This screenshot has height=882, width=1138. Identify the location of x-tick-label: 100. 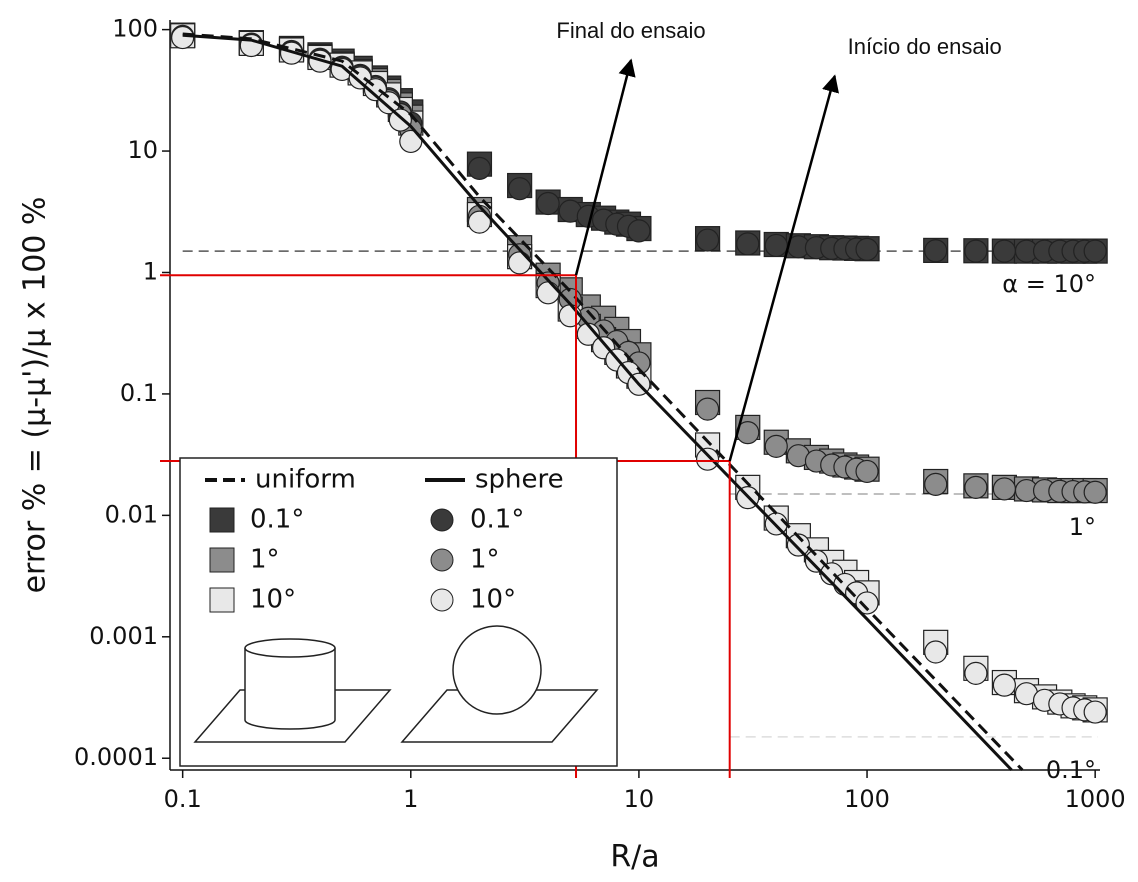
(867, 799).